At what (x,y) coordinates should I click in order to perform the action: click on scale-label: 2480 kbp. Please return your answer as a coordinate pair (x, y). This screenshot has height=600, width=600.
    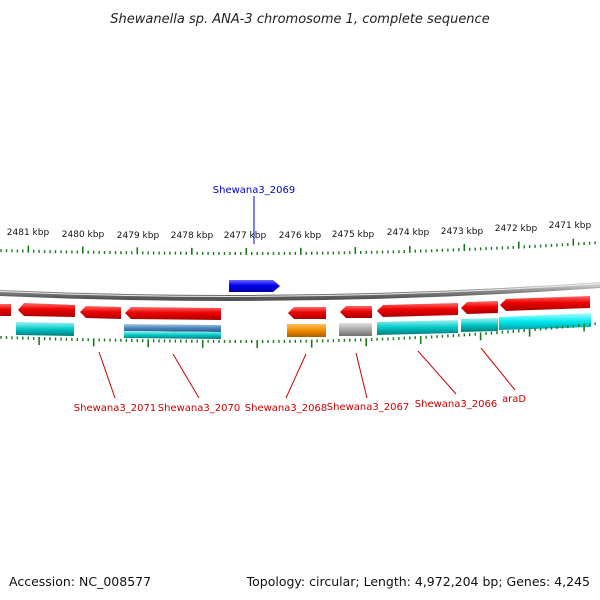
    Looking at the image, I should click on (83, 235).